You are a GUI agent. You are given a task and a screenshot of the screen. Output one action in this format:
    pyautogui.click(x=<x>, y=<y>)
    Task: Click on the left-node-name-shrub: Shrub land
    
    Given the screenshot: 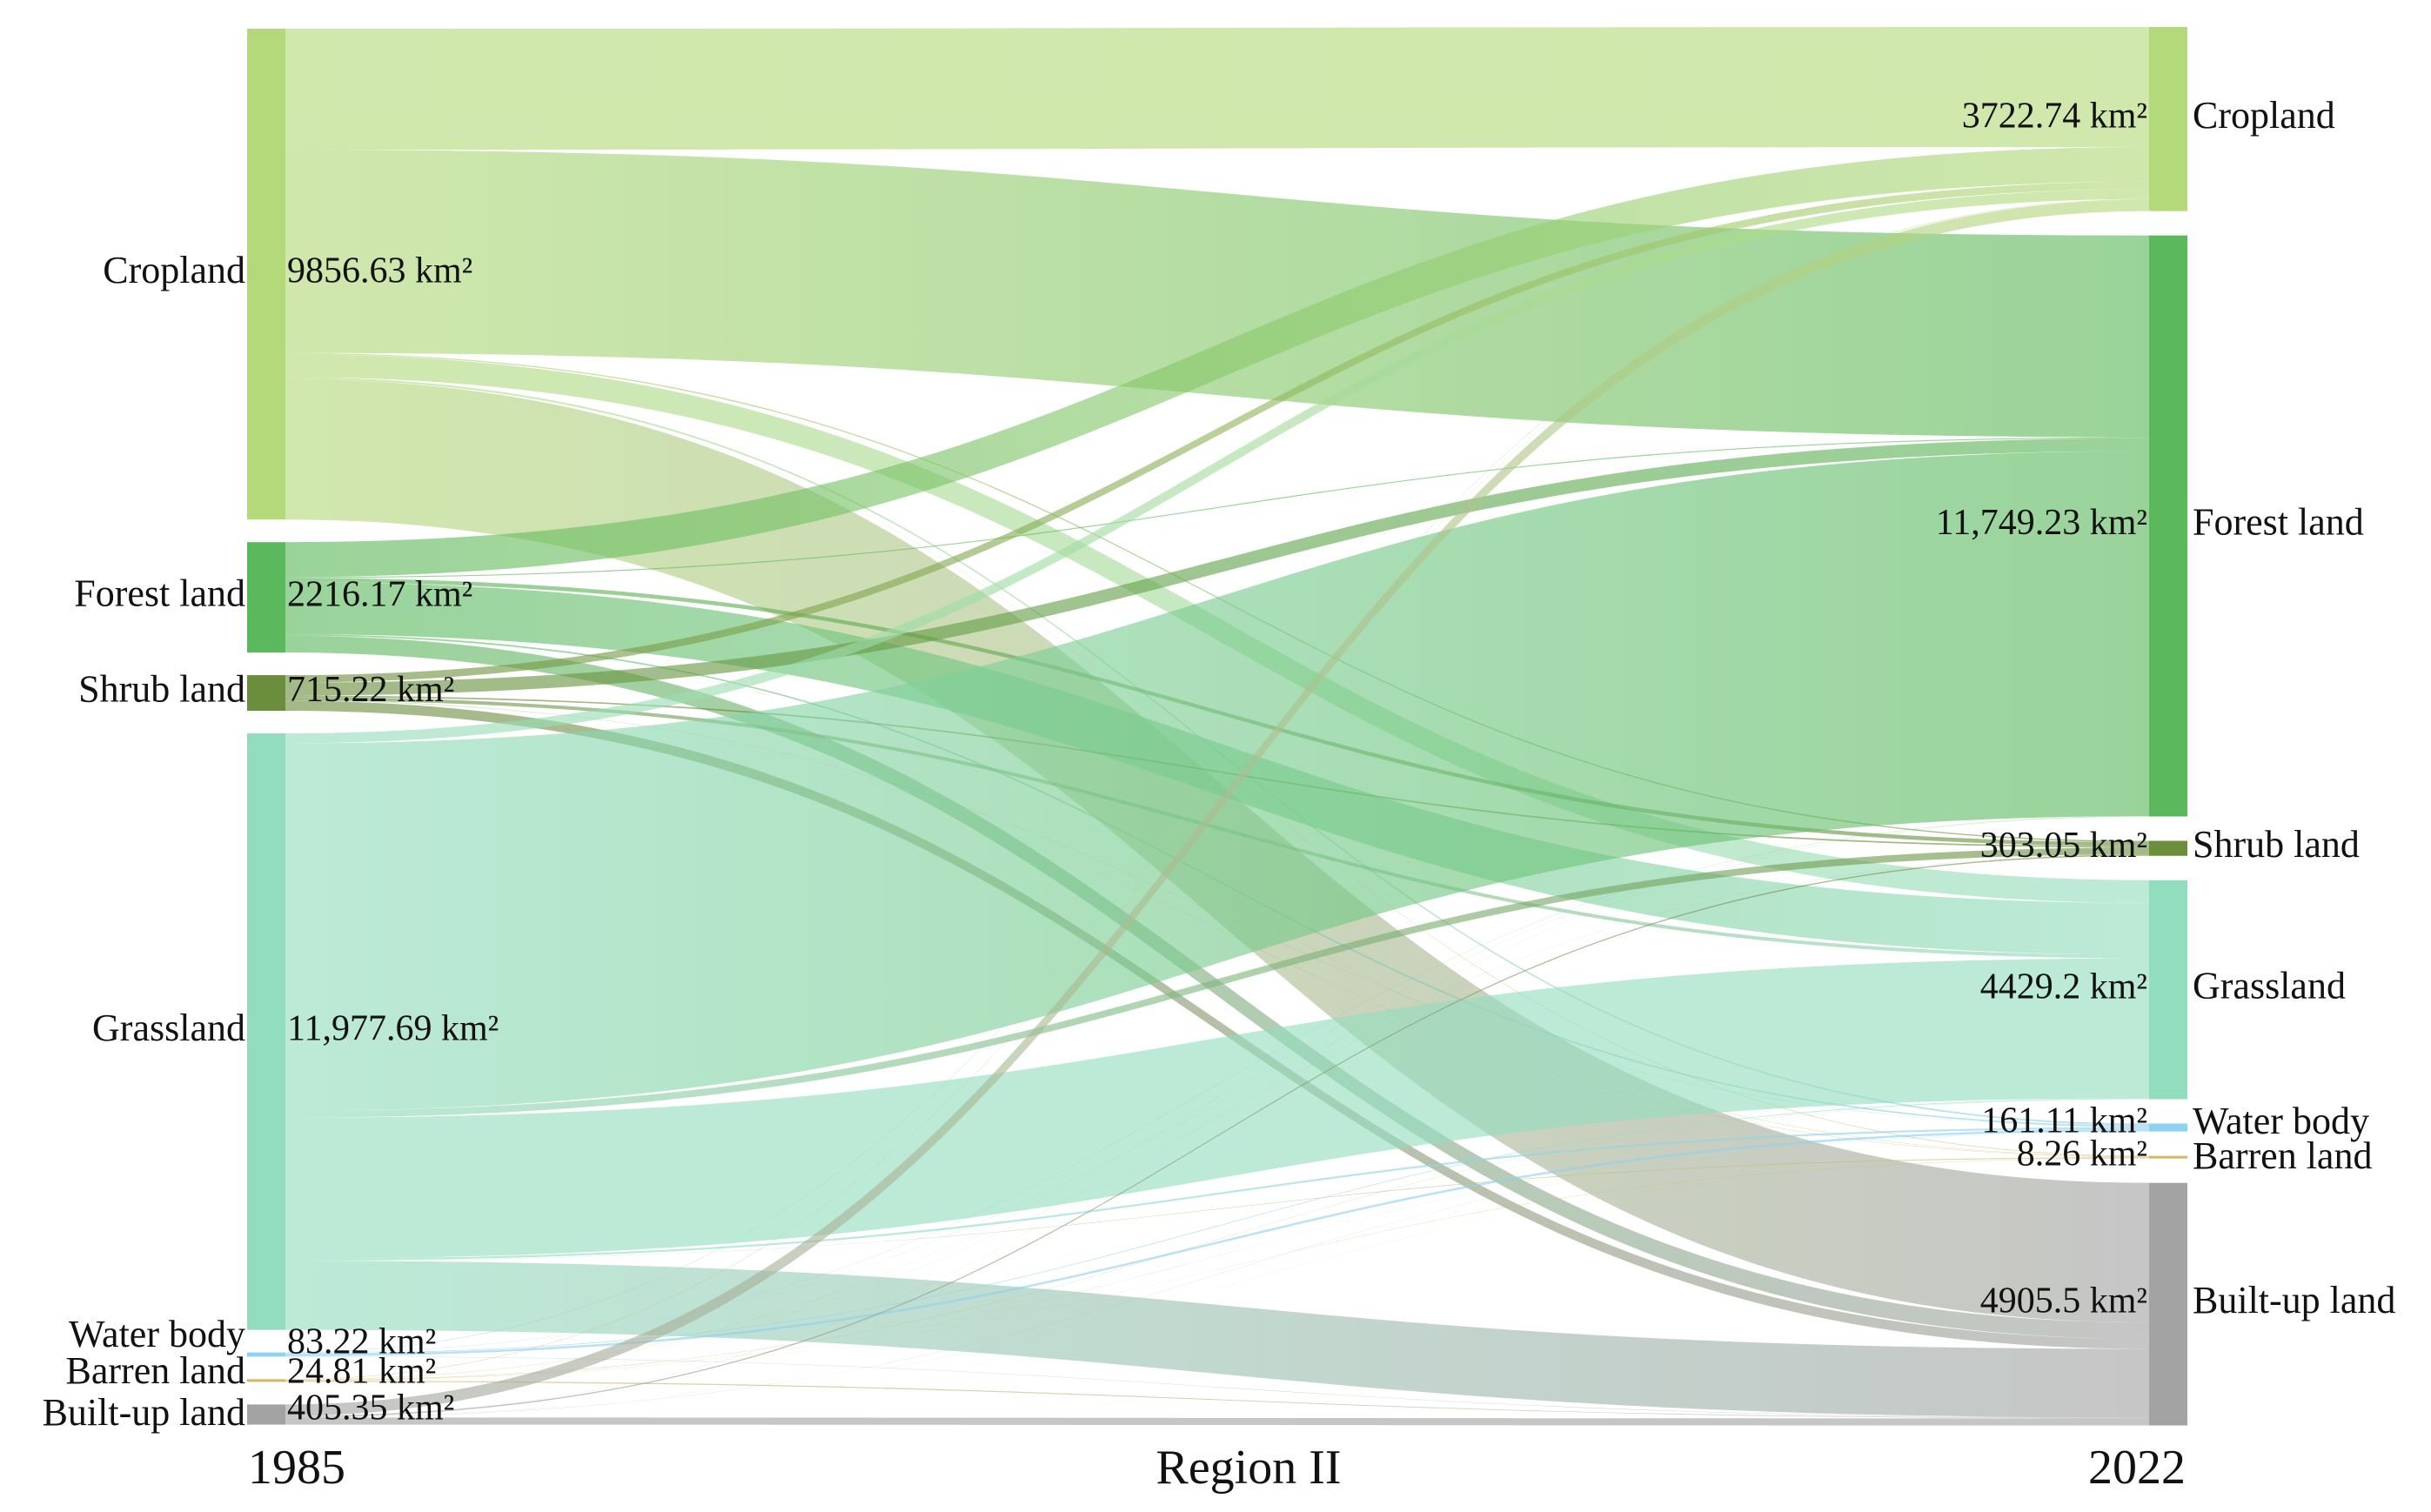 What is the action you would take?
    pyautogui.click(x=161, y=690)
    